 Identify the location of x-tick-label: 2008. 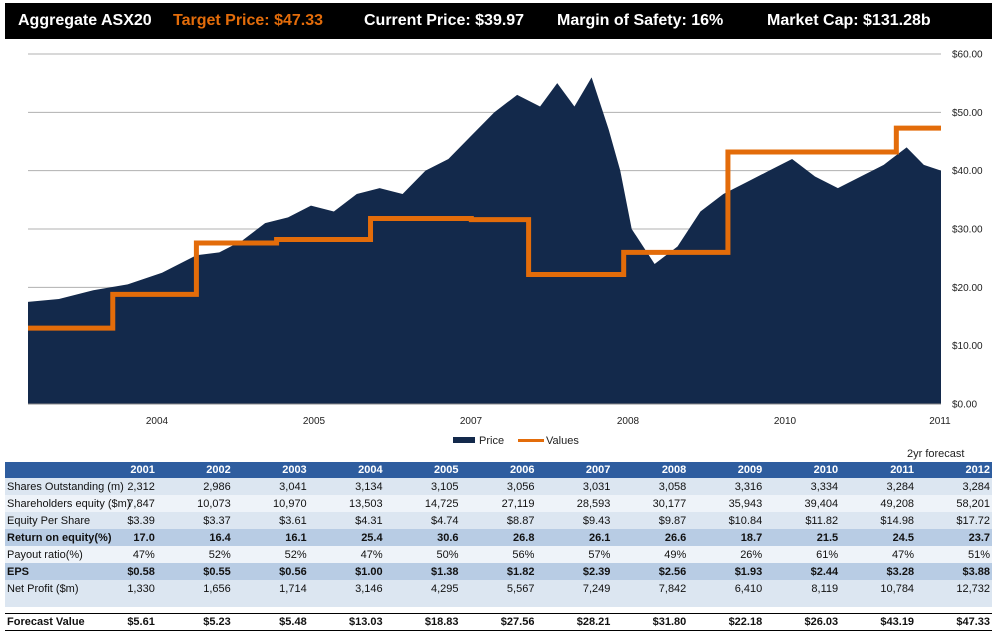
(628, 421).